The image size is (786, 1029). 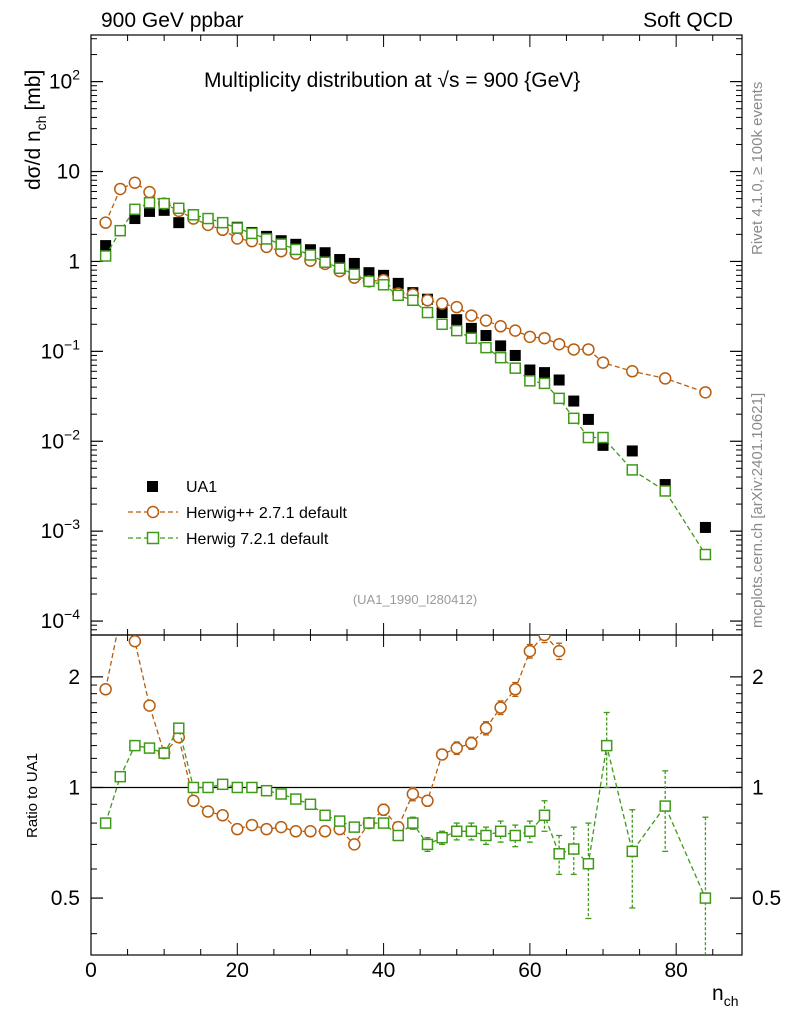 I want to click on main-ytick-label: 10⁻³, so click(x=61, y=529).